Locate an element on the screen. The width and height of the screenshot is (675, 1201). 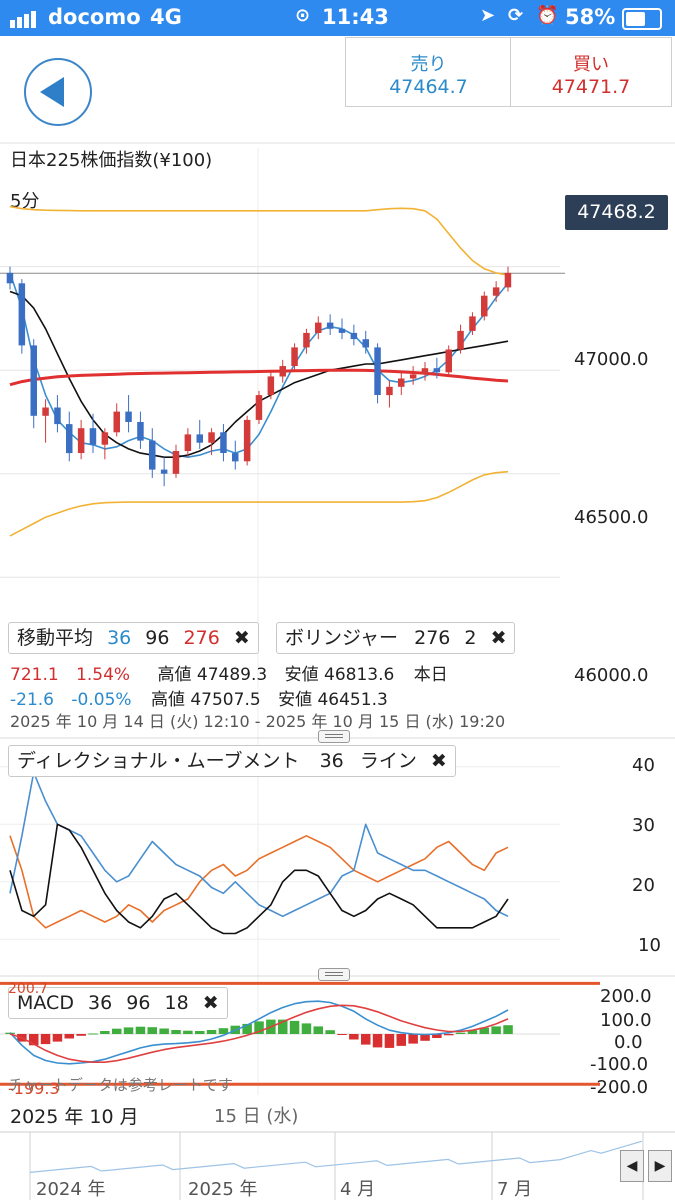
dmi-period: 36 is located at coordinates (331, 761).